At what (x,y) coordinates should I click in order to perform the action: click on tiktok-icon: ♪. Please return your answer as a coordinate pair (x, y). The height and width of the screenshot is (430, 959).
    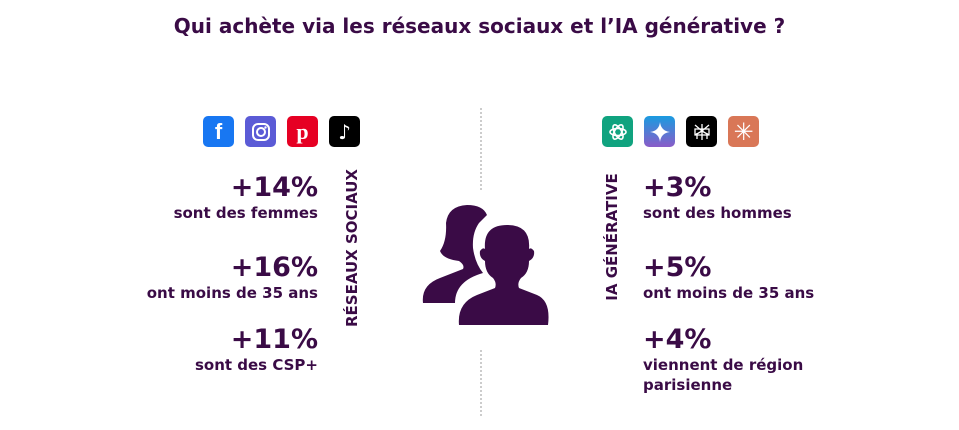
    Looking at the image, I should click on (344, 131).